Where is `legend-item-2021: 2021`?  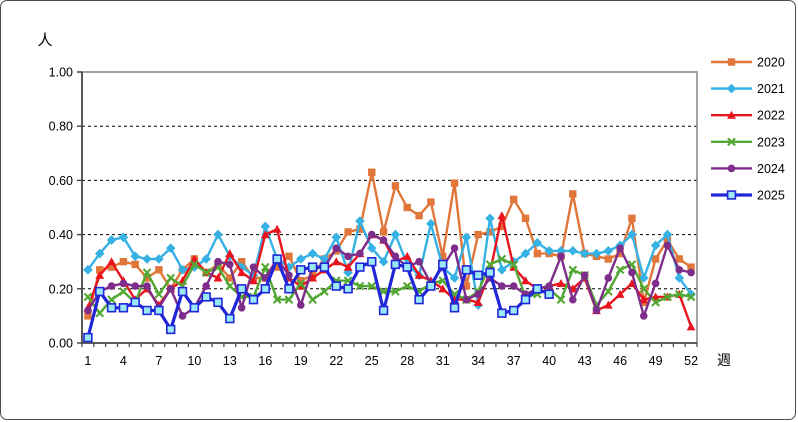 legend-item-2021: 2021 is located at coordinates (748, 89).